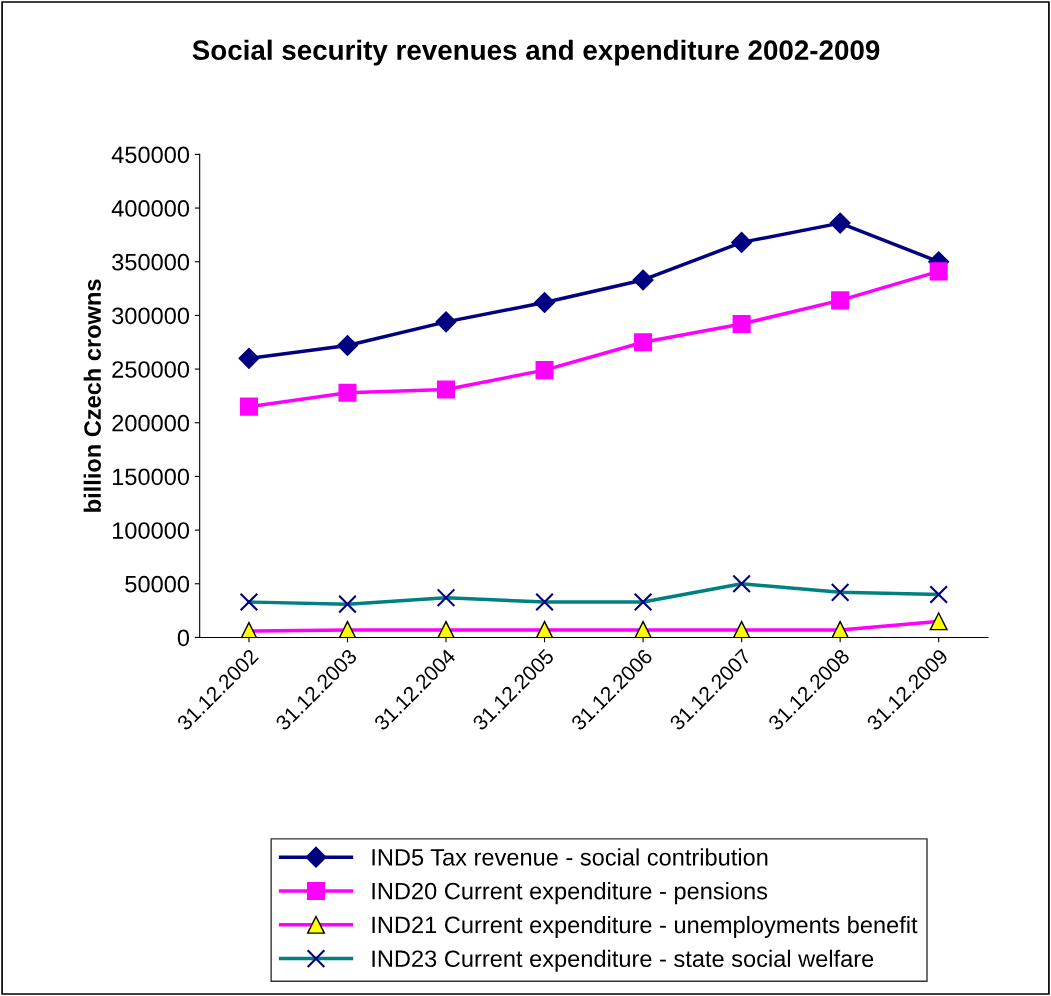 Image resolution: width=1051 pixels, height=996 pixels. I want to click on y-tick-label: 350000, so click(151, 262).